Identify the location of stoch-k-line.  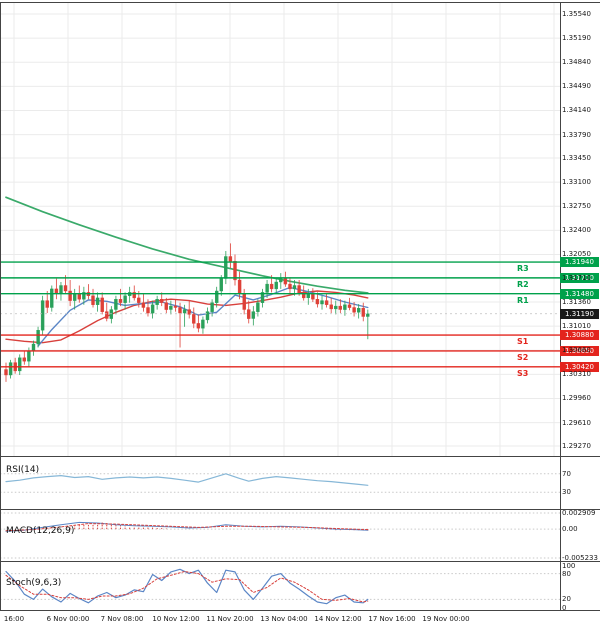
(187, 586).